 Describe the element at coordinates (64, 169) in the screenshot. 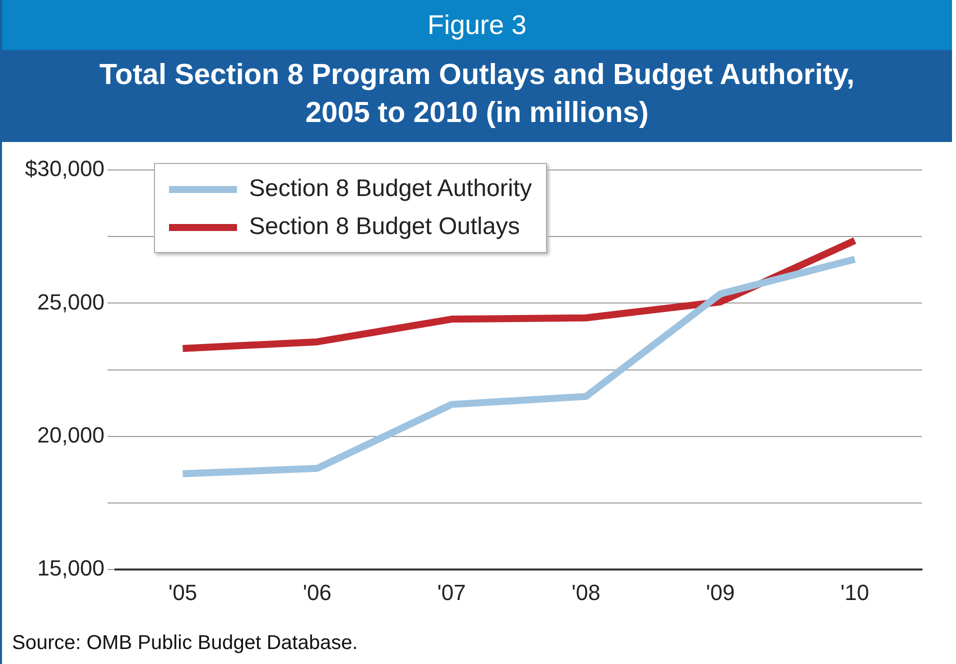

I see `y-tick-label: $30,000` at that location.